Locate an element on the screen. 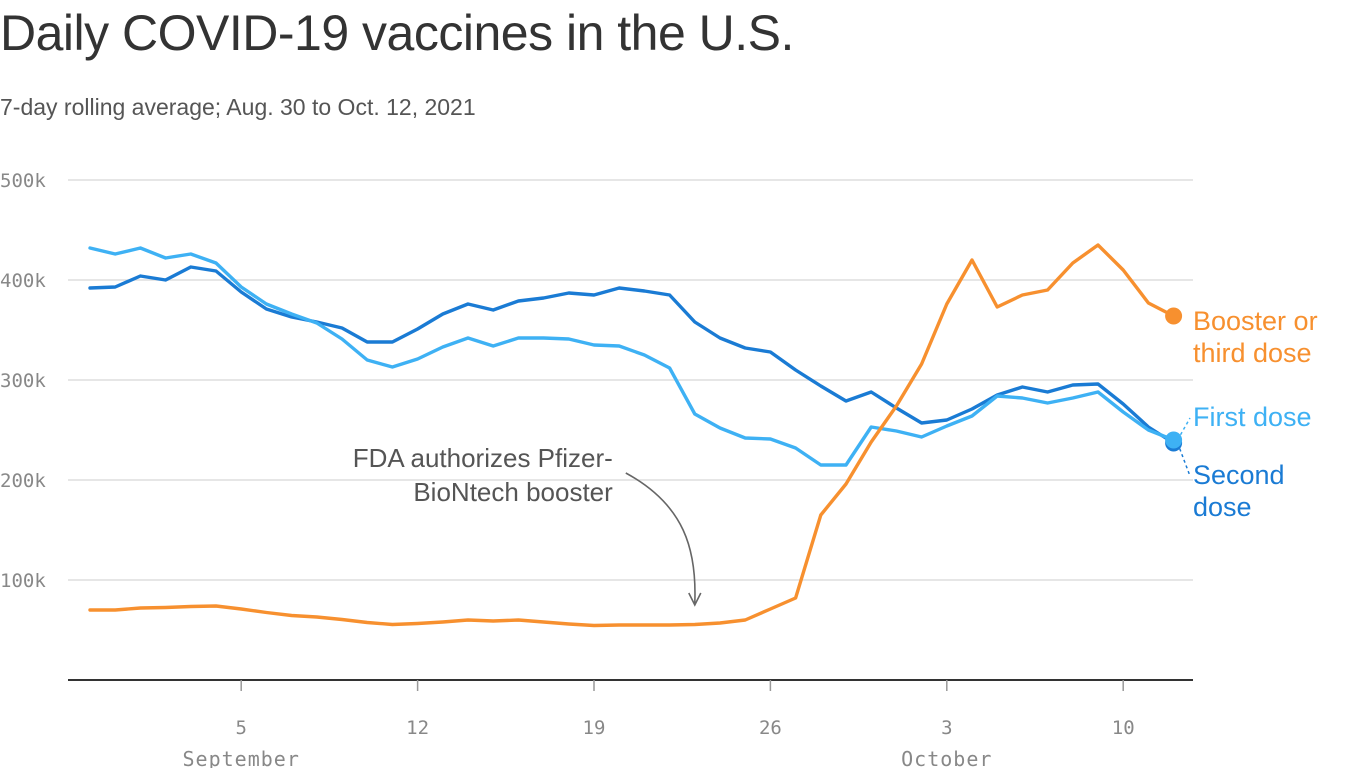 This screenshot has width=1366, height=768. series-label-second-dose: dose is located at coordinates (1222, 507).